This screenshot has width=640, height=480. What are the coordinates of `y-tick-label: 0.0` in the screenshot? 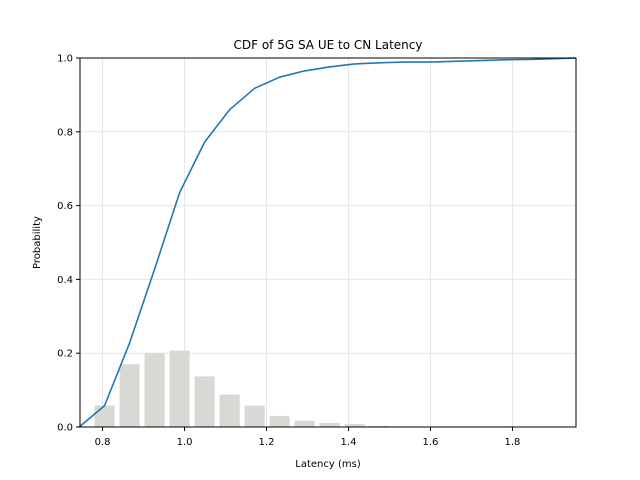 It's located at (65, 428).